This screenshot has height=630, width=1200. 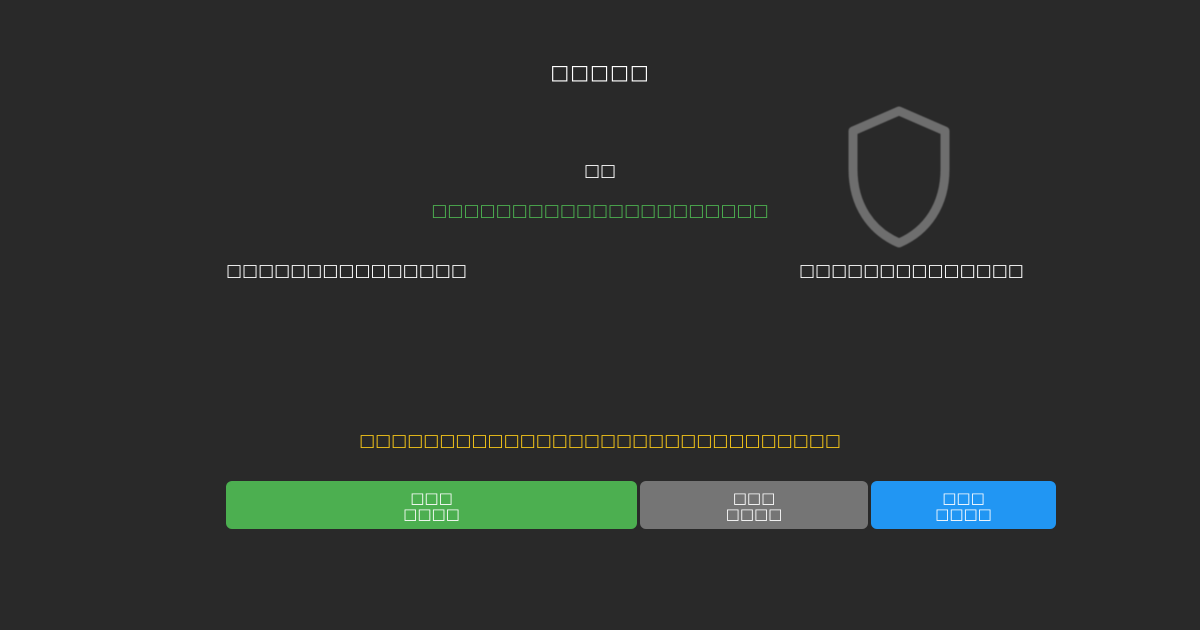 What do you see at coordinates (963, 514) in the screenshot?
I see `info-button-label-line2: □□□□` at bounding box center [963, 514].